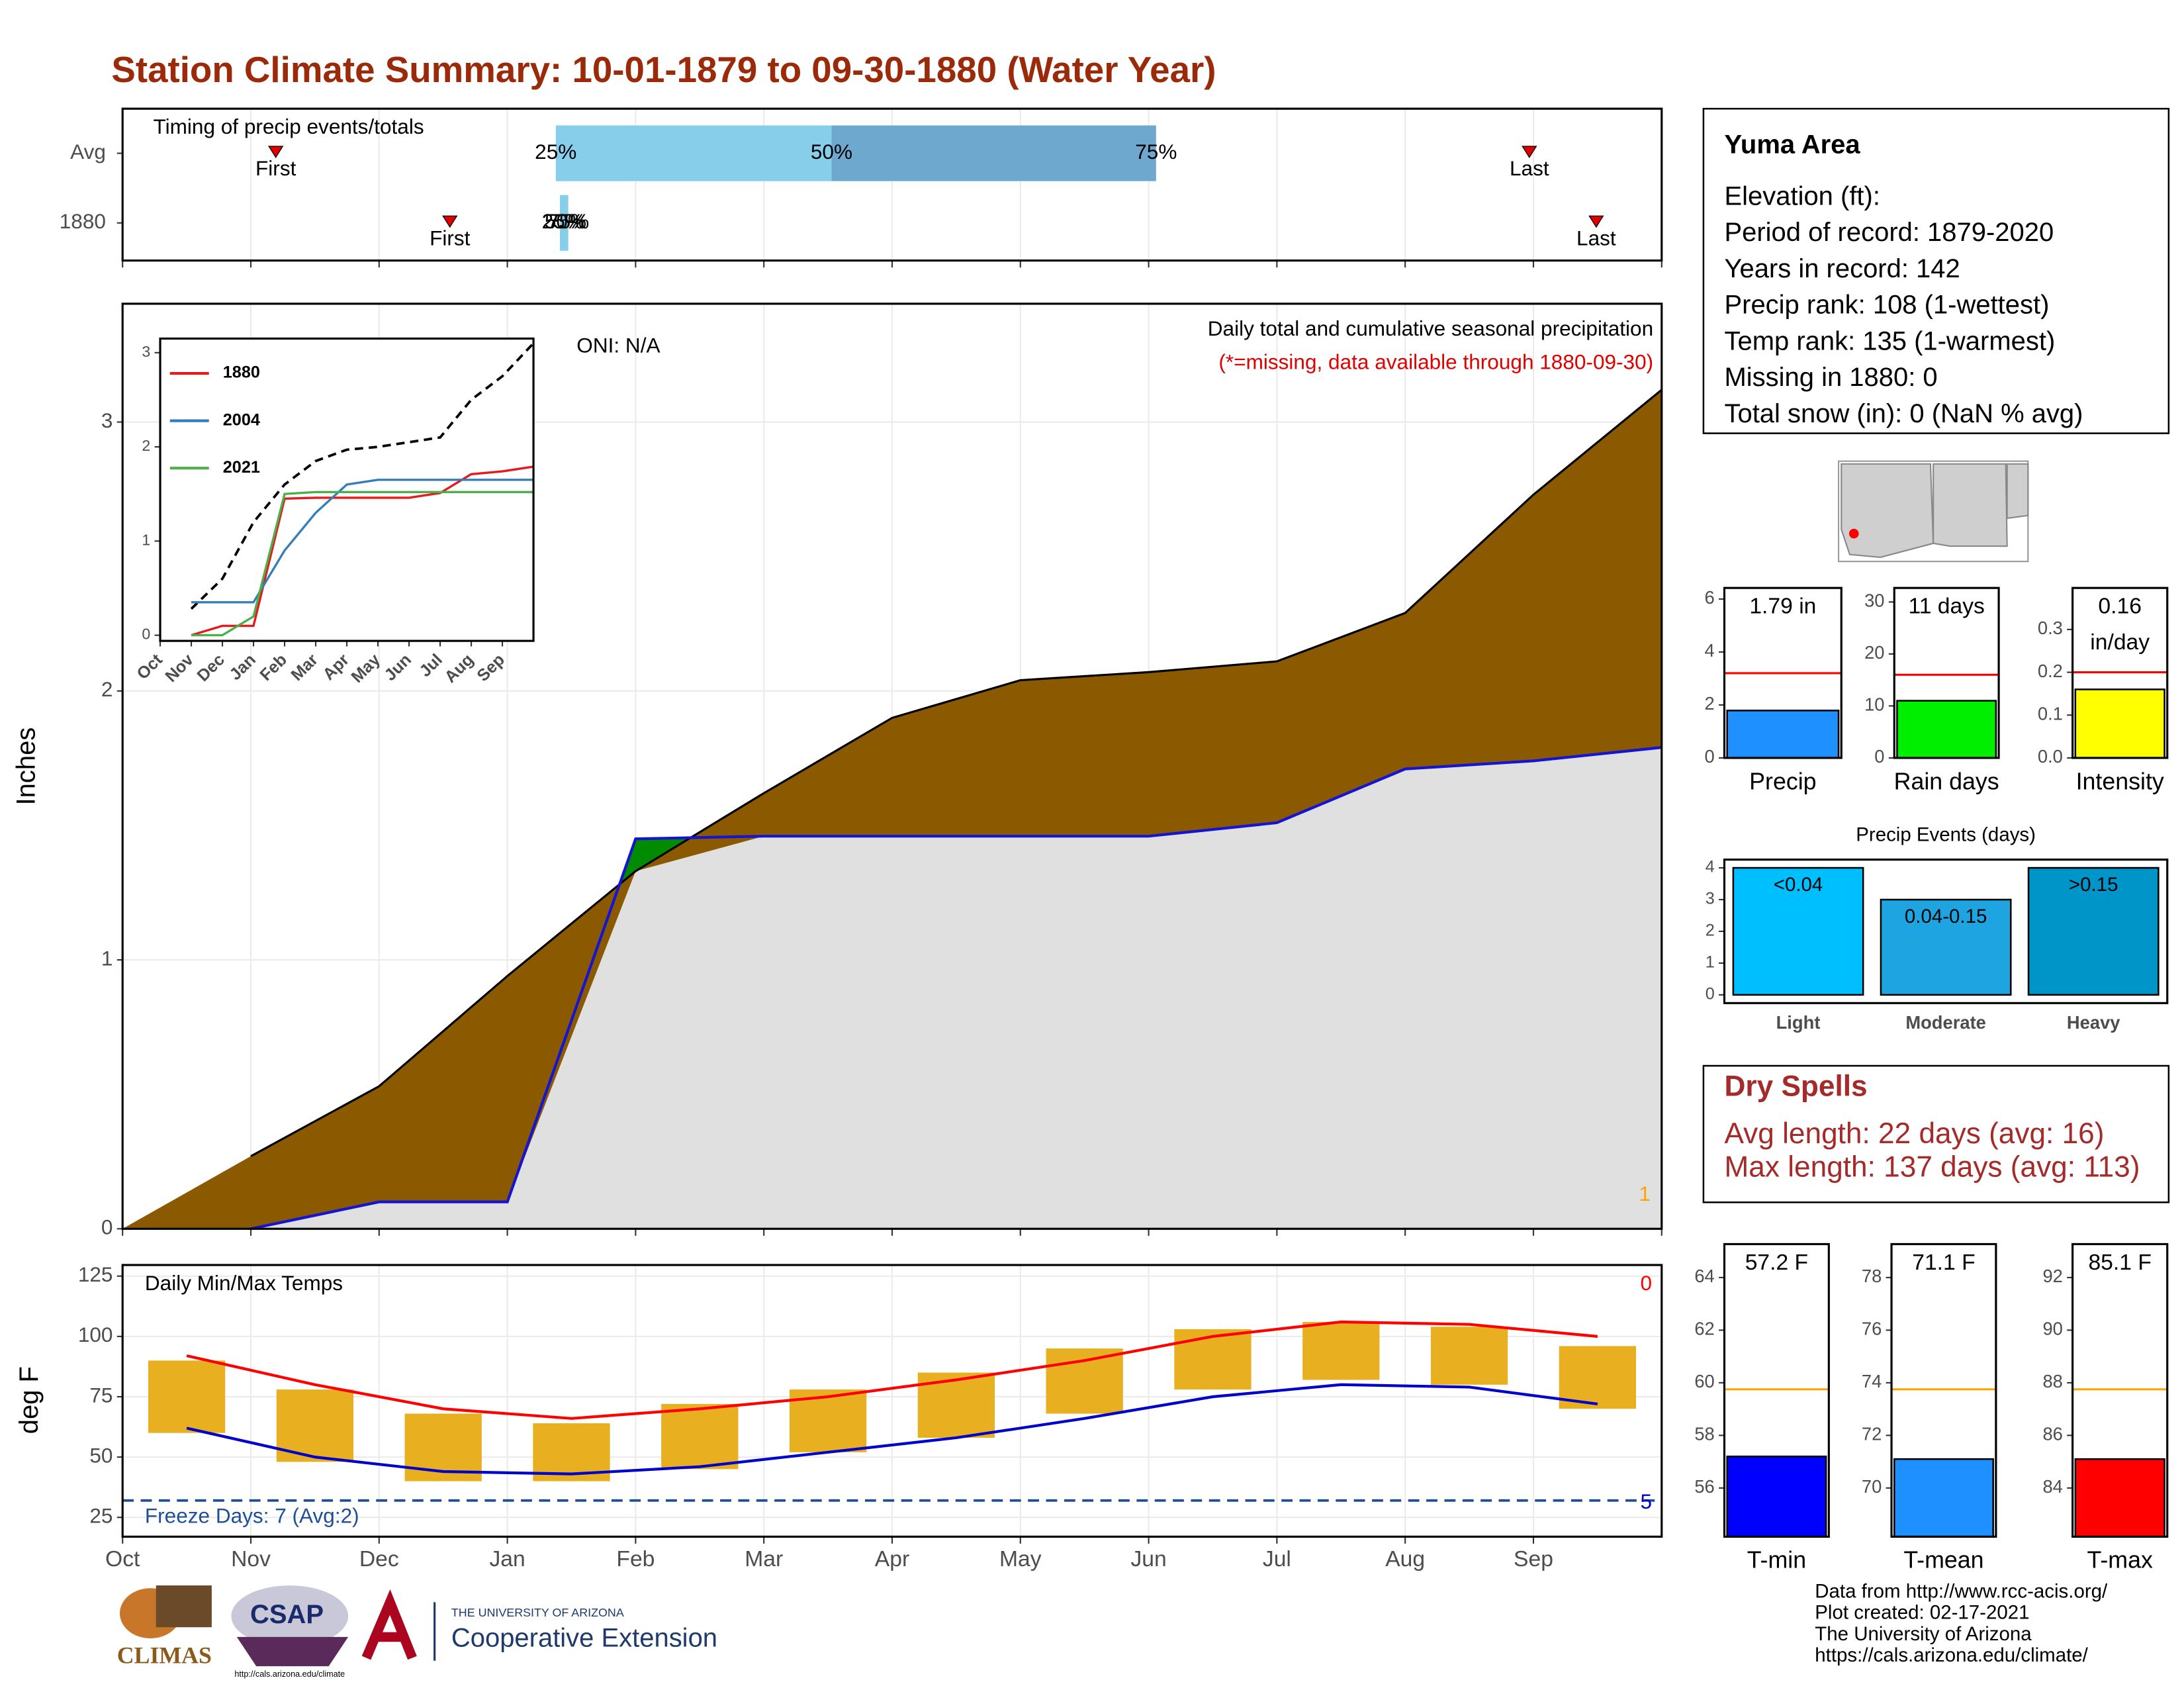 This screenshot has height=1688, width=2184. What do you see at coordinates (1874, 704) in the screenshot?
I see `y-tick-label: 10` at bounding box center [1874, 704].